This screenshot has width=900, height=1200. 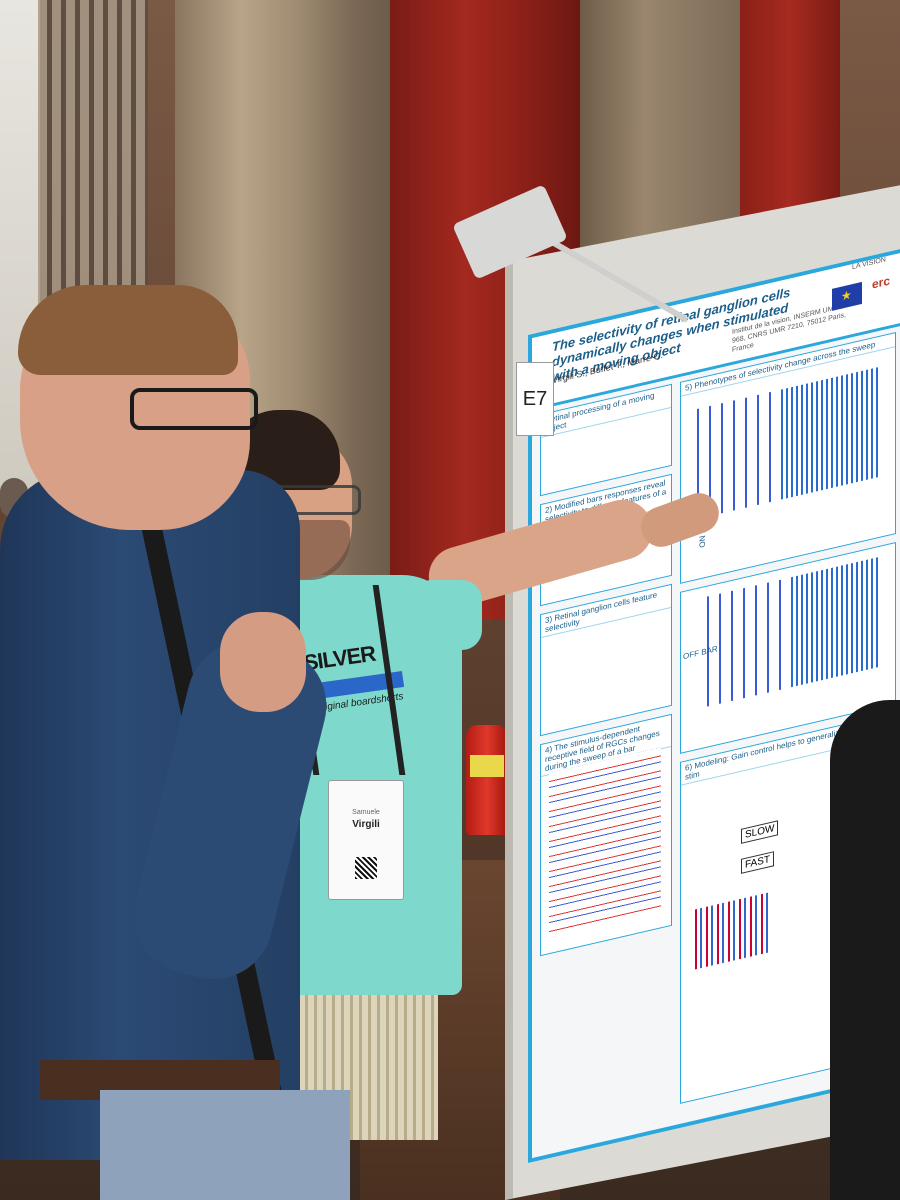 I want to click on raster-plot, so click(x=741, y=644).